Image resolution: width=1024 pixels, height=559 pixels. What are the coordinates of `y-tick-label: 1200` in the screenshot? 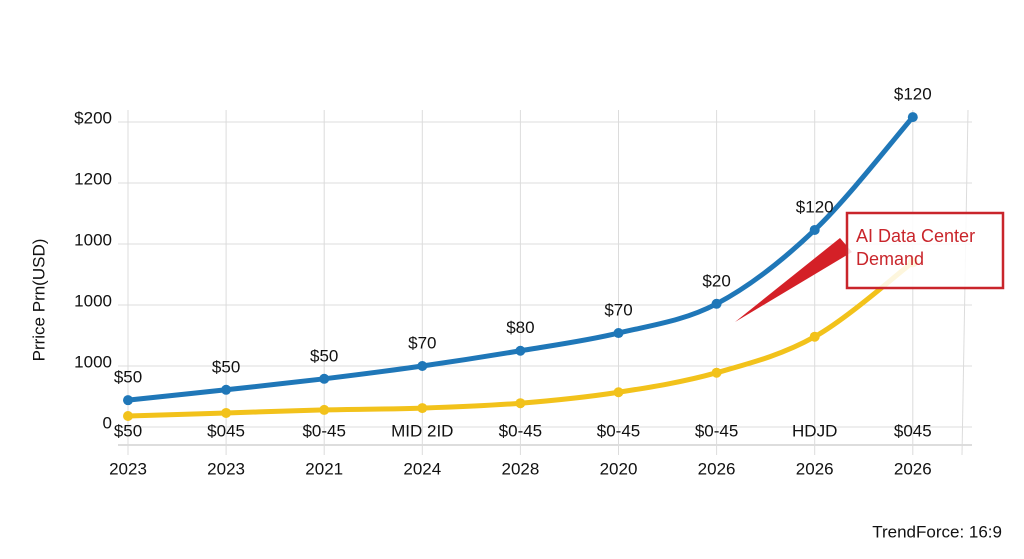 It's located at (93, 178).